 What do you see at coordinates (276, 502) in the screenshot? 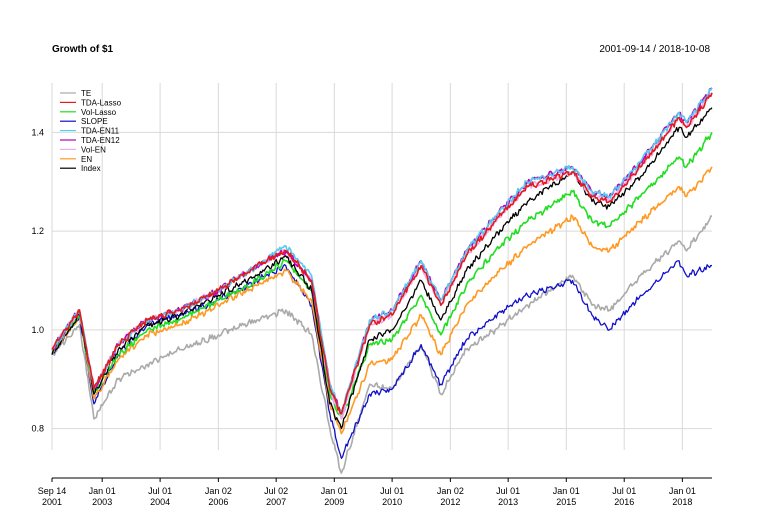
I see `x-tick-year-label: 2007` at bounding box center [276, 502].